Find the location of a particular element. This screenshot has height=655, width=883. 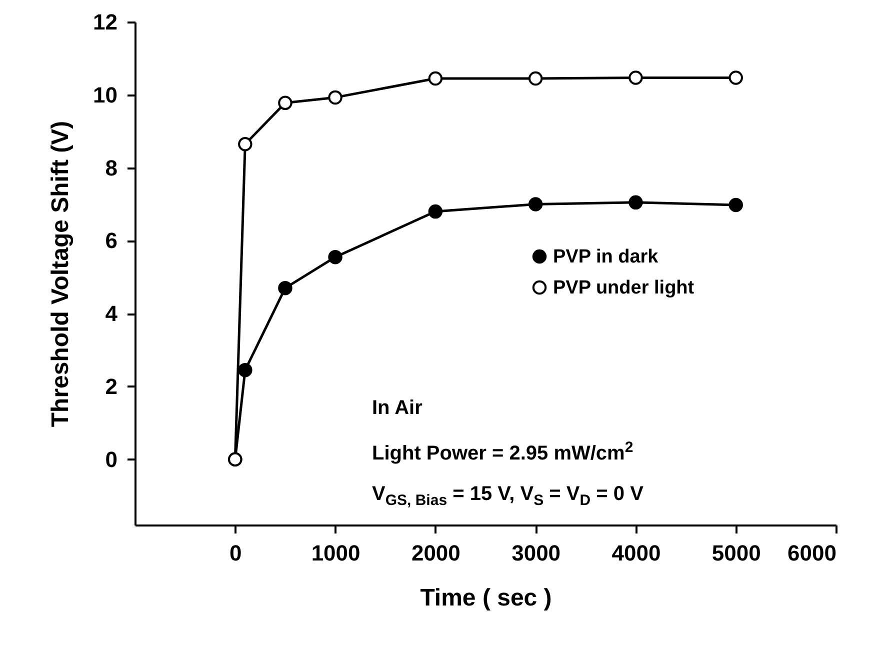

y-tick-label: 10 is located at coordinates (105, 95).